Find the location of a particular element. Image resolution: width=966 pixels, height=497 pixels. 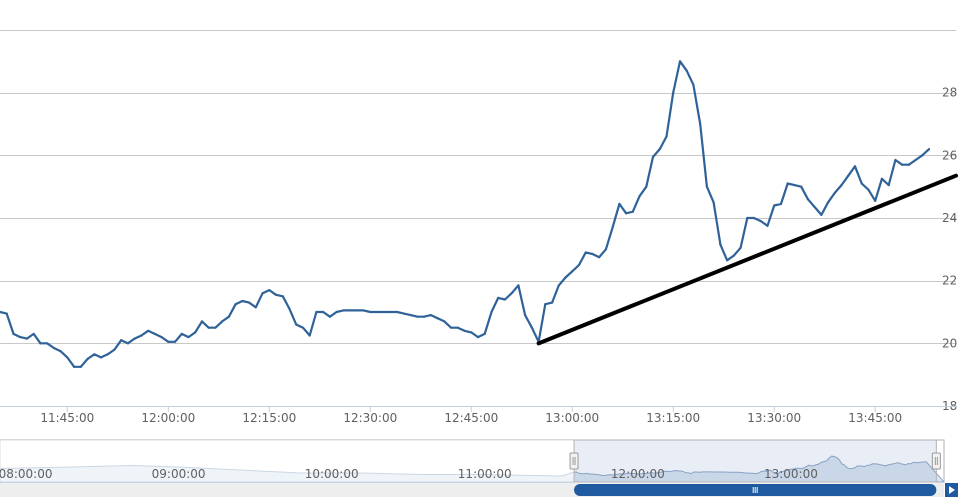

scroll-right-button is located at coordinates (951, 490).